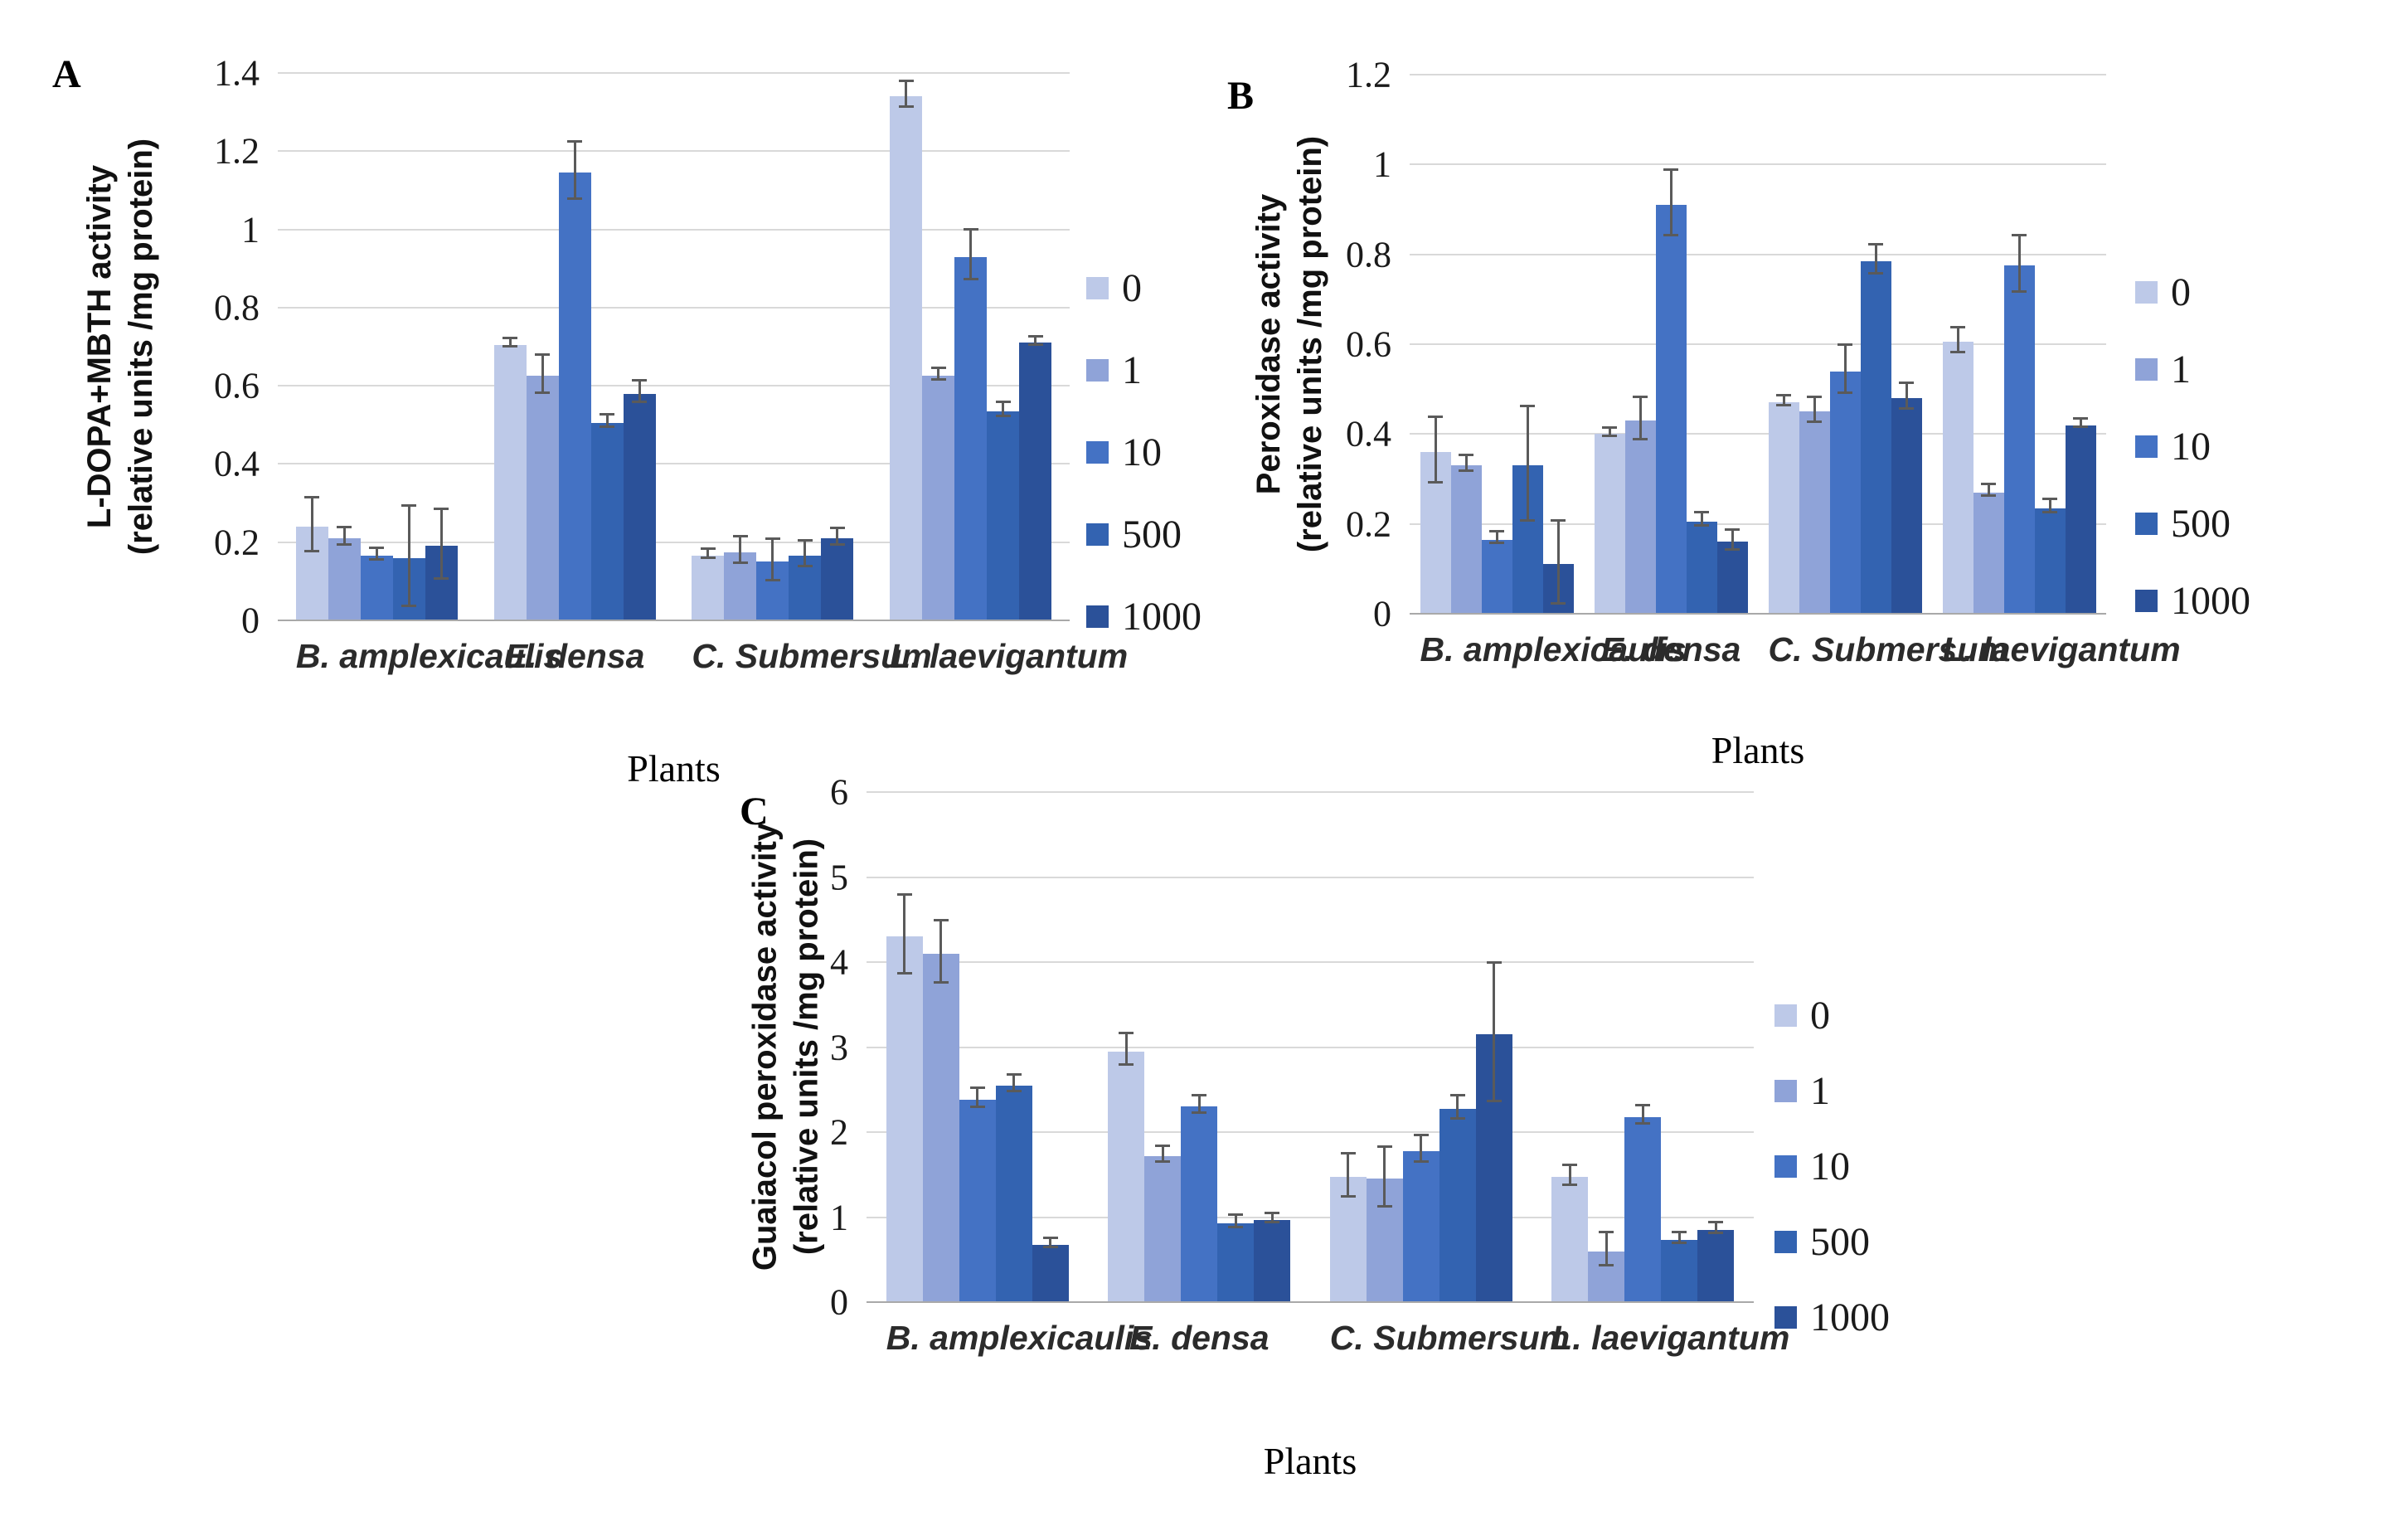 The height and width of the screenshot is (1536, 2408). I want to click on category-label: L. laevigantum, so click(2061, 649).